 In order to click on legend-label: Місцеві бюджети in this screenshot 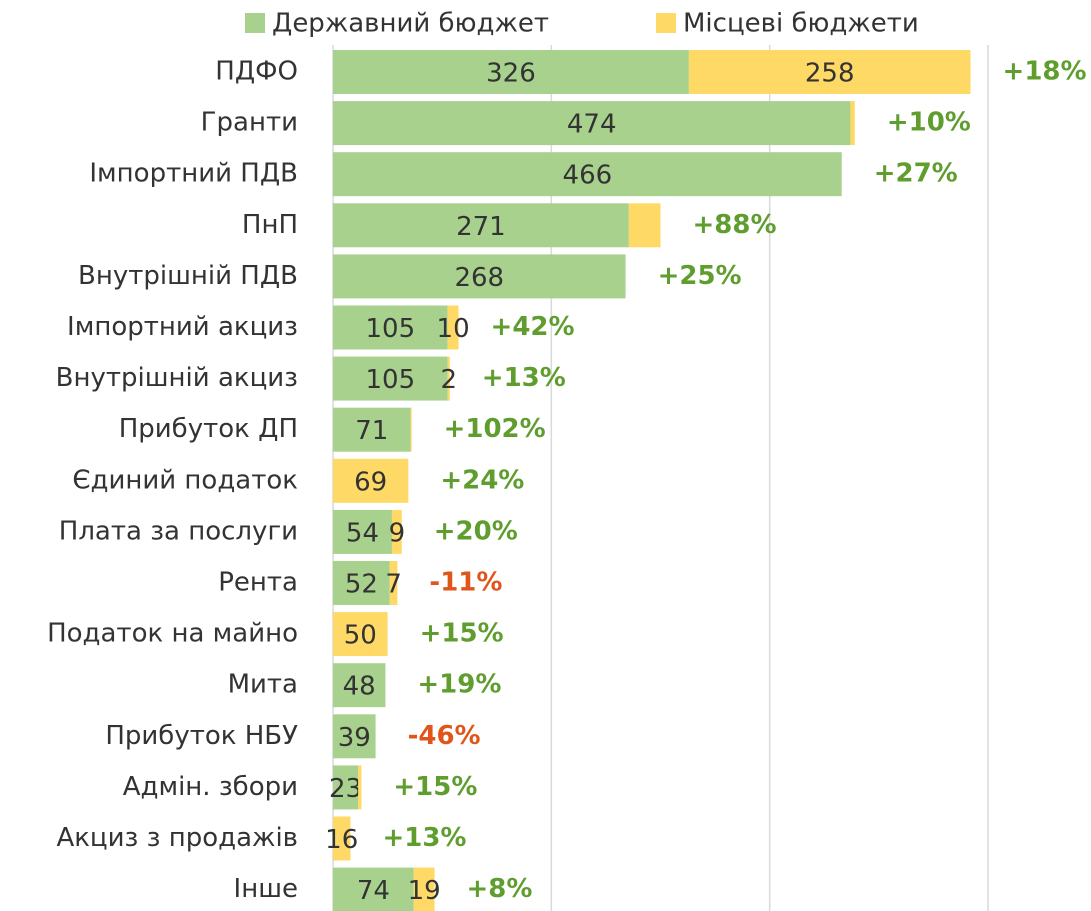, I will do `click(801, 24)`.